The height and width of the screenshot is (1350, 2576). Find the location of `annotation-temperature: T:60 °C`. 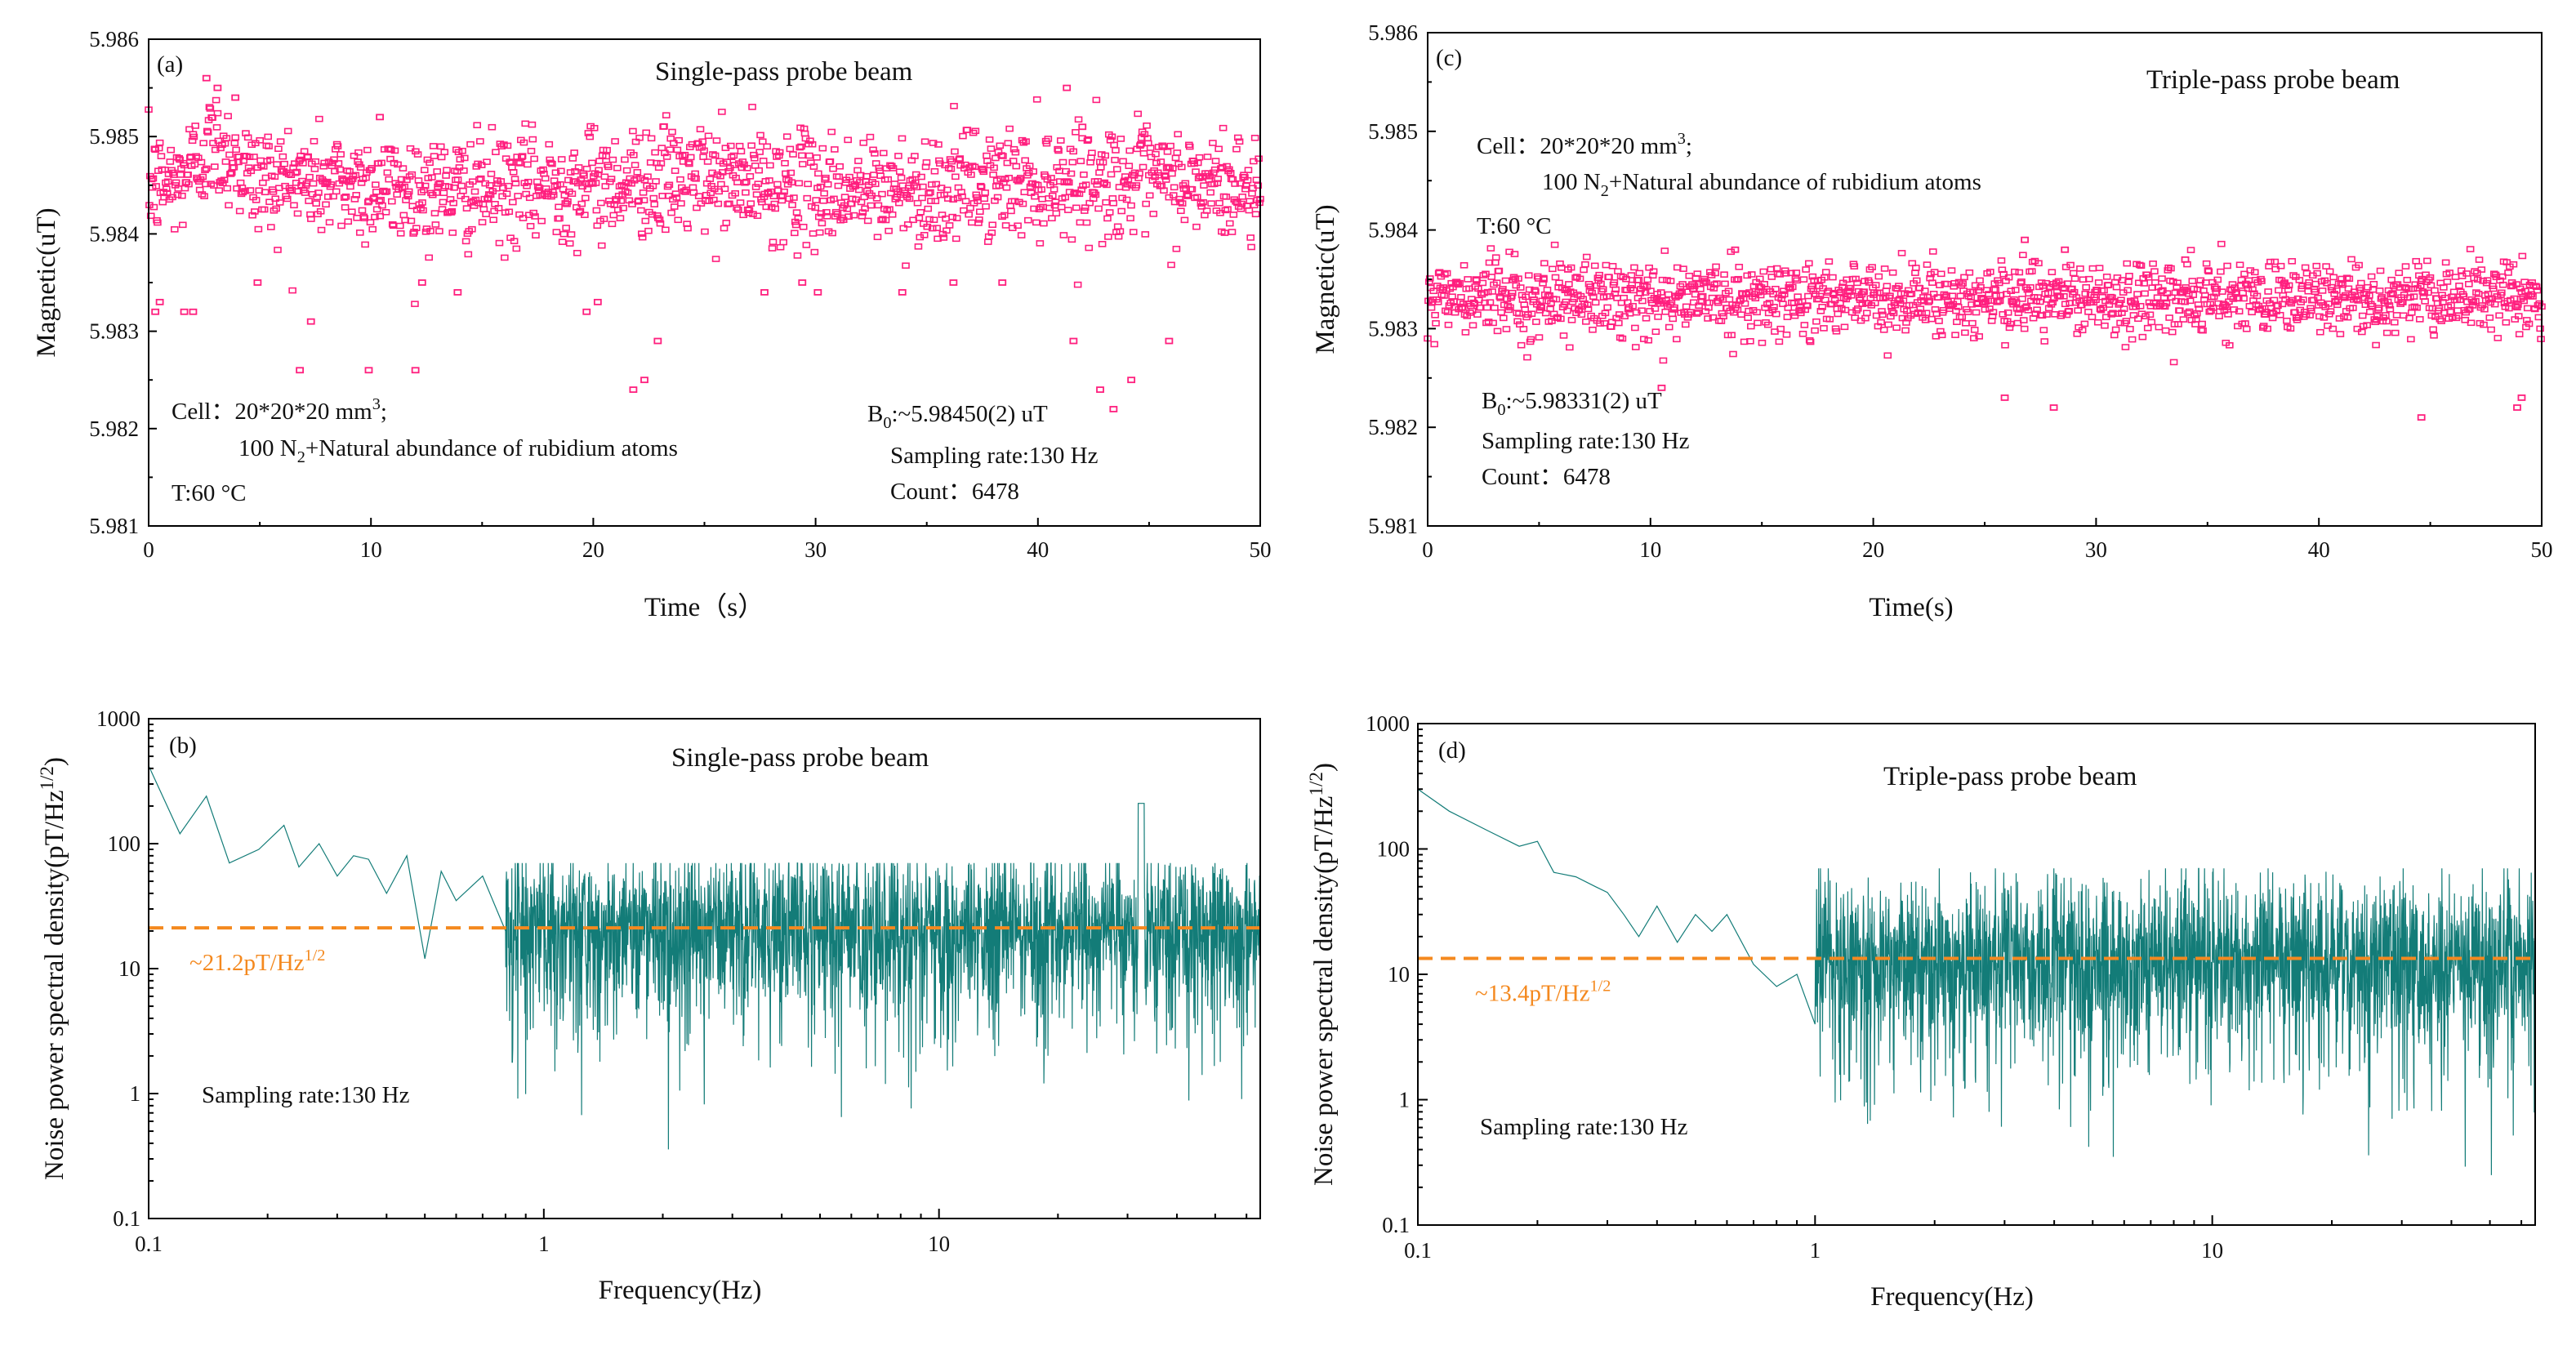

annotation-temperature: T:60 °C is located at coordinates (1514, 226).